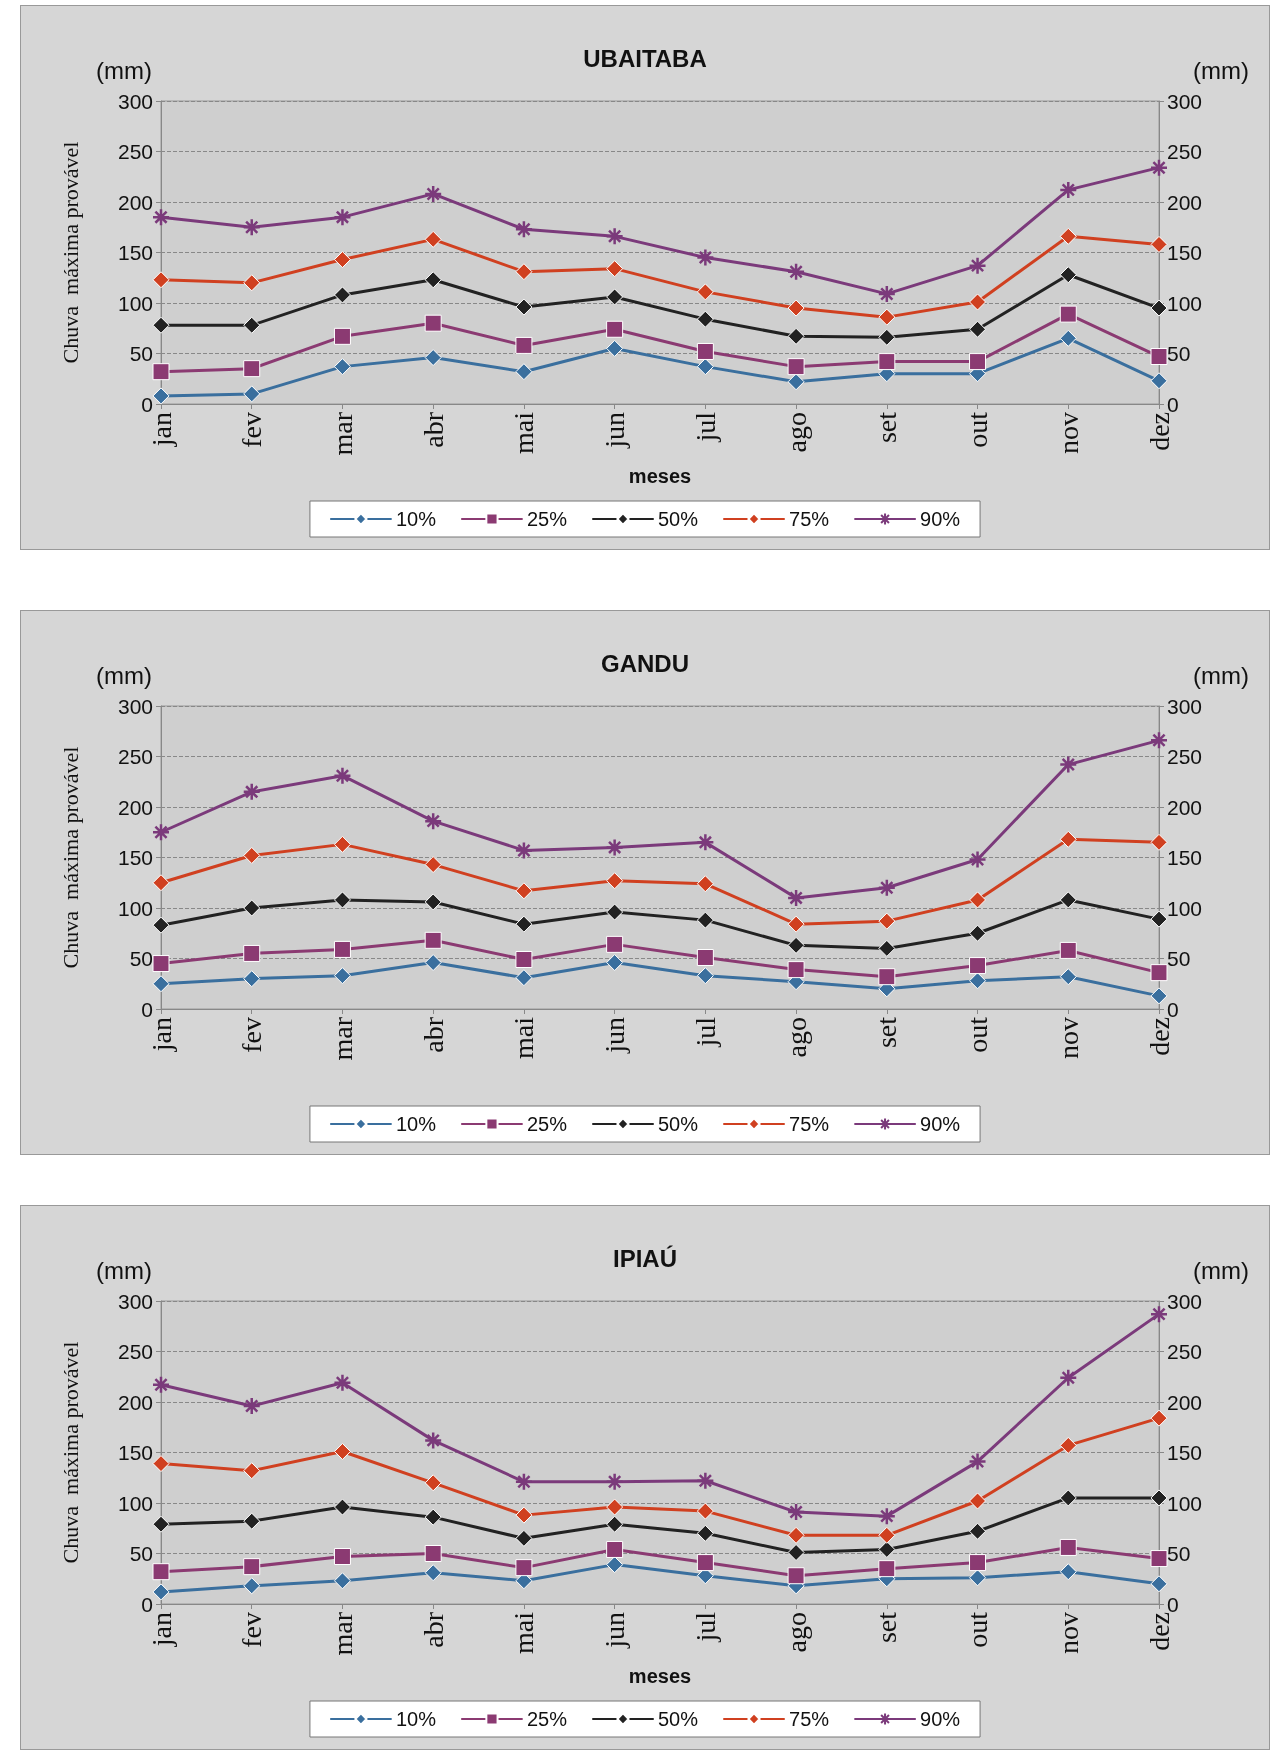  Describe the element at coordinates (660, 1676) in the screenshot. I see `x-axis-title: meses` at that location.